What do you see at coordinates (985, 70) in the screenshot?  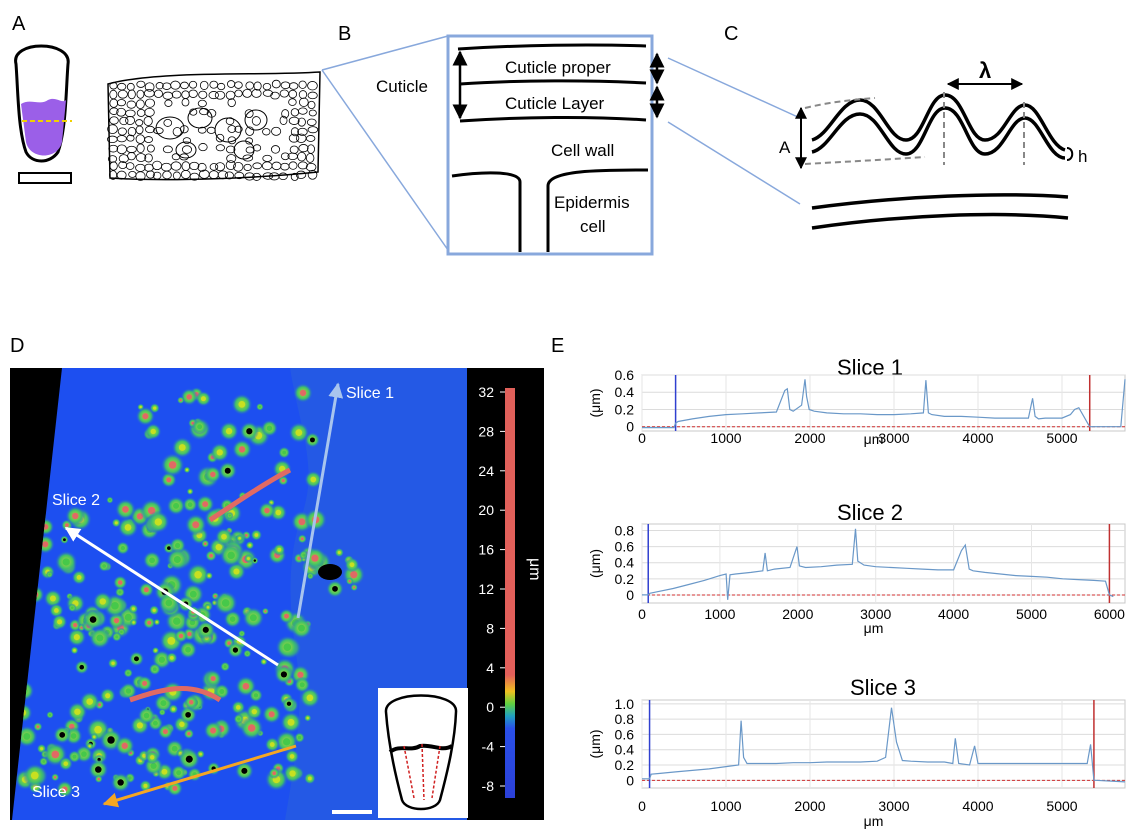 I see `label-lambda: λ` at bounding box center [985, 70].